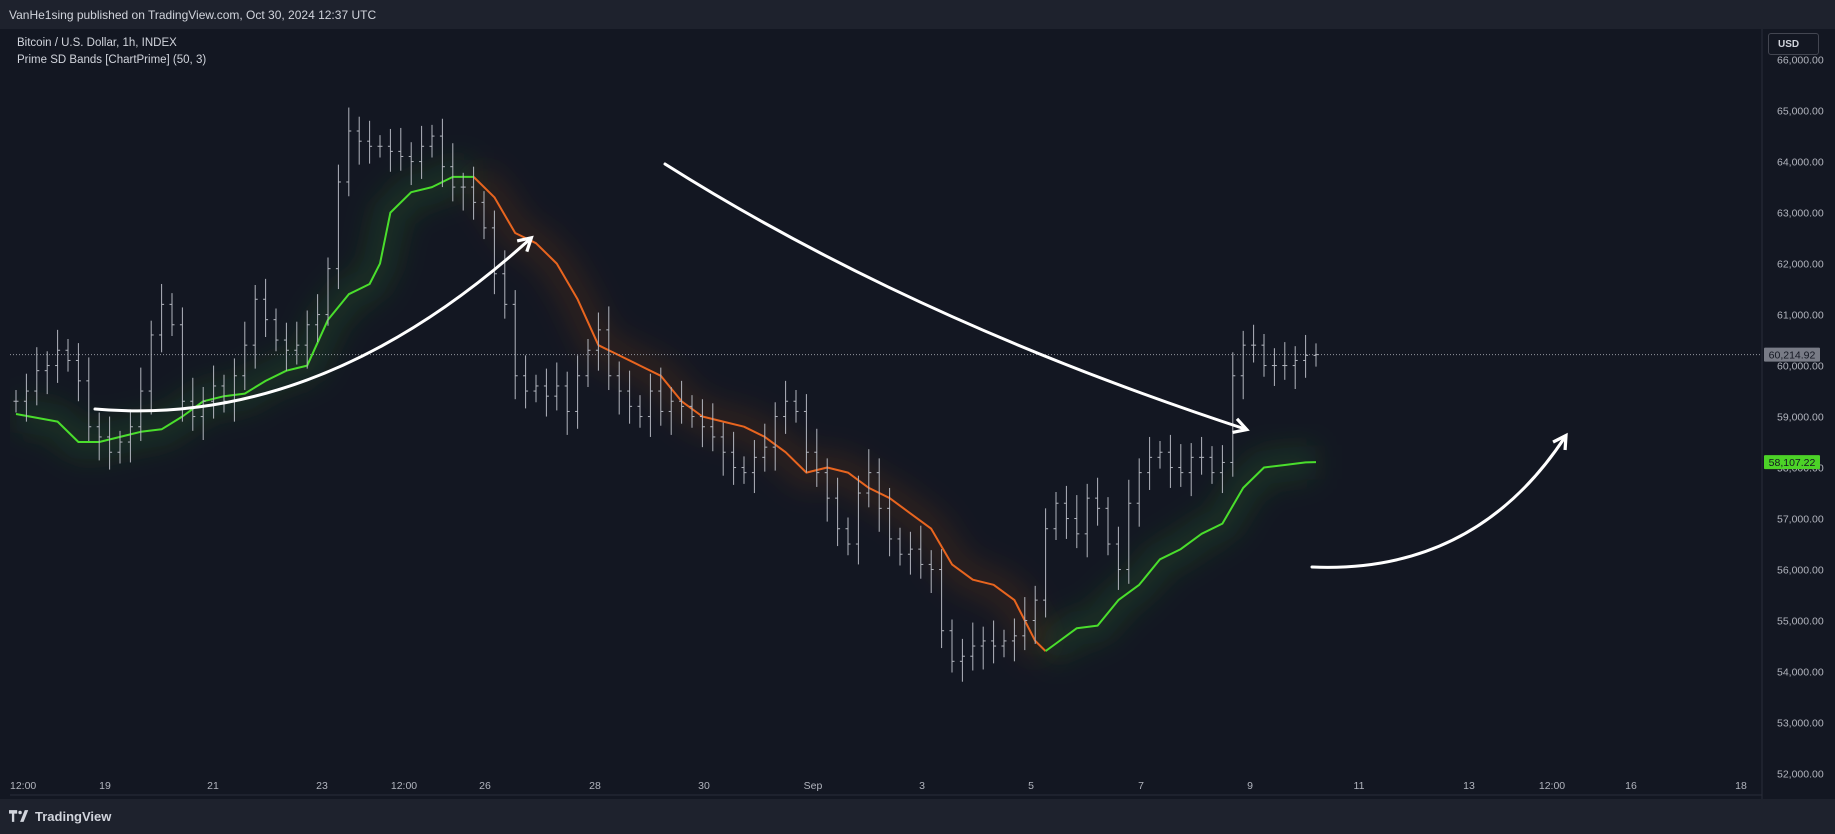 The width and height of the screenshot is (1835, 834). What do you see at coordinates (1741, 786) in the screenshot?
I see `time-axis-label: 18` at bounding box center [1741, 786].